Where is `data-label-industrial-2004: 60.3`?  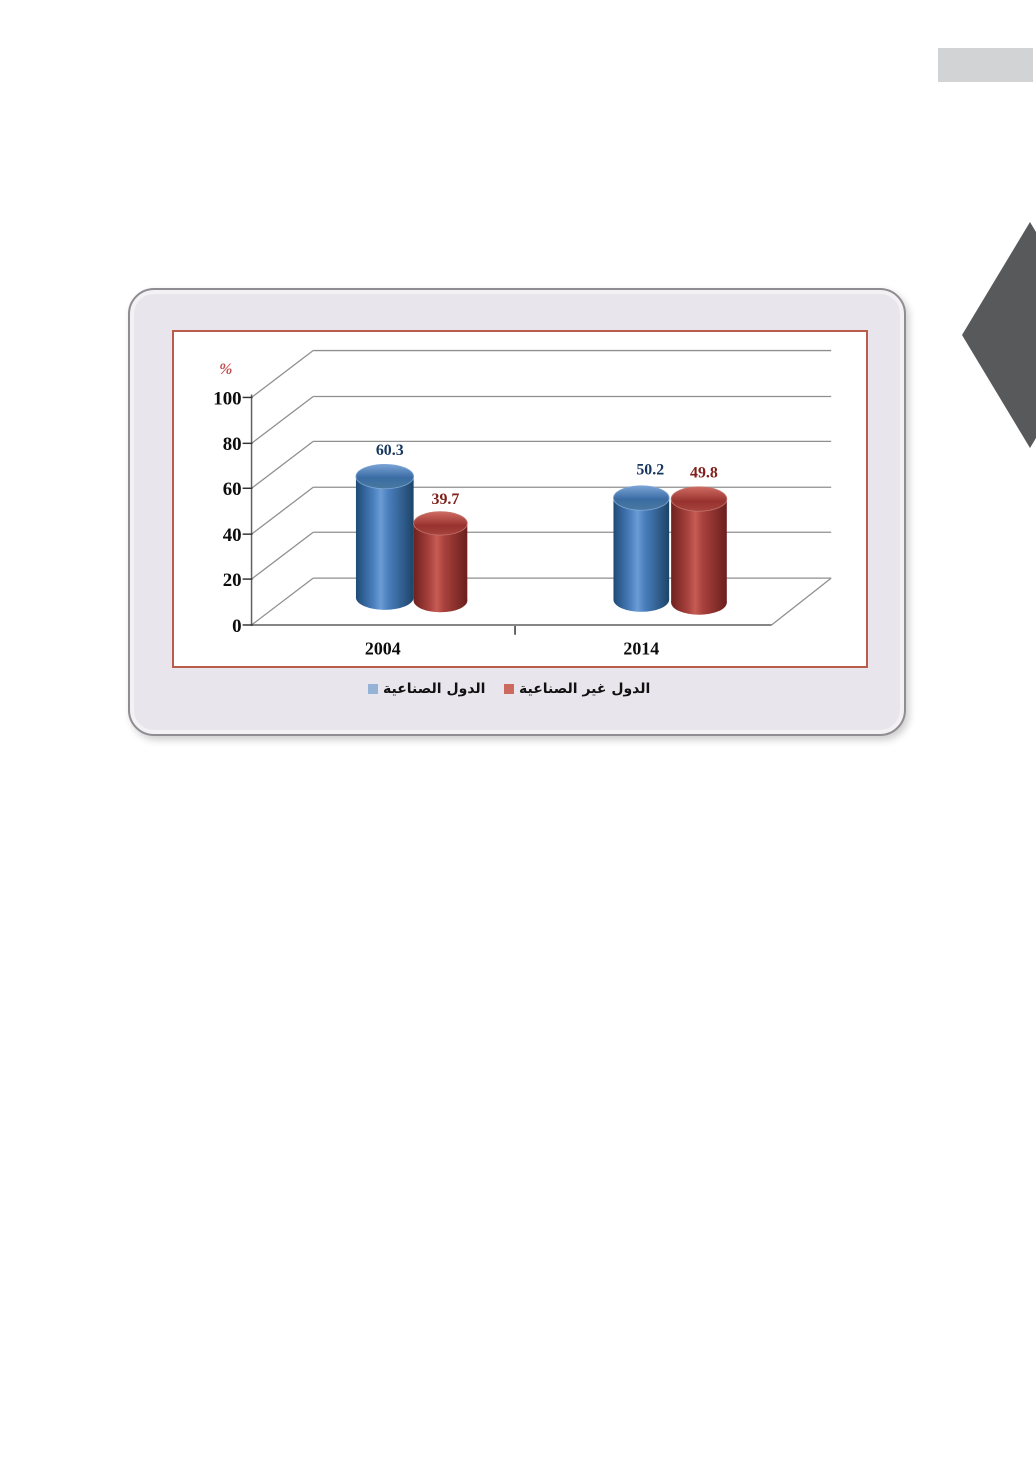 data-label-industrial-2004: 60.3 is located at coordinates (390, 450).